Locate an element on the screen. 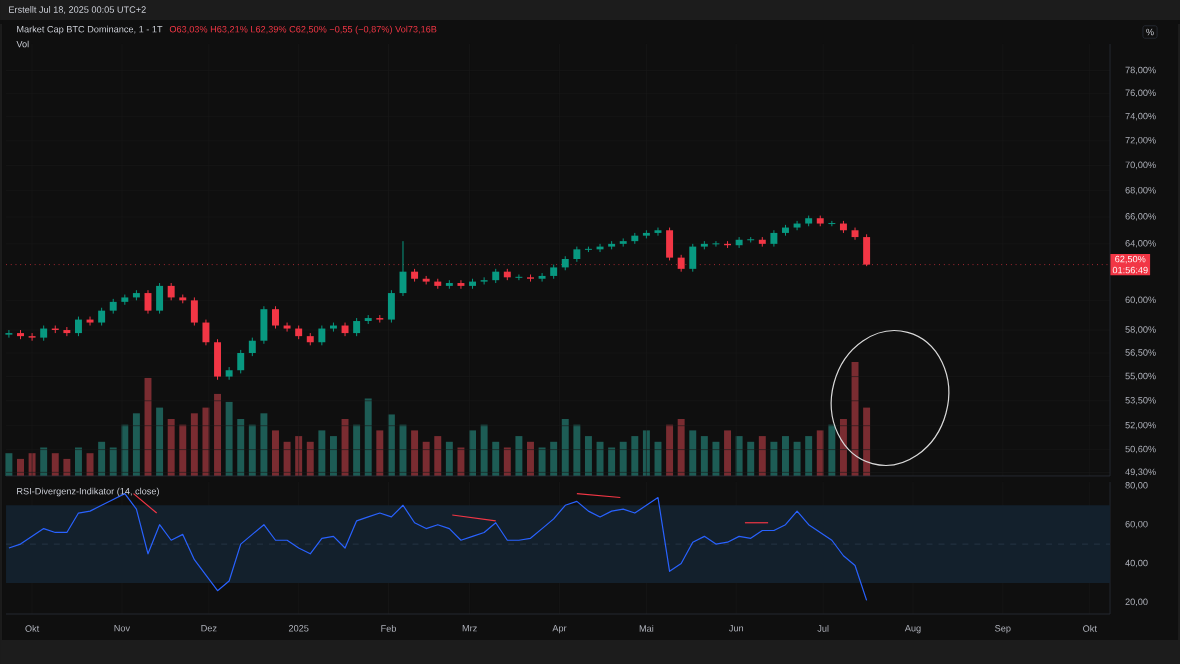 The width and height of the screenshot is (1180, 664). line-series is located at coordinates (438, 547).